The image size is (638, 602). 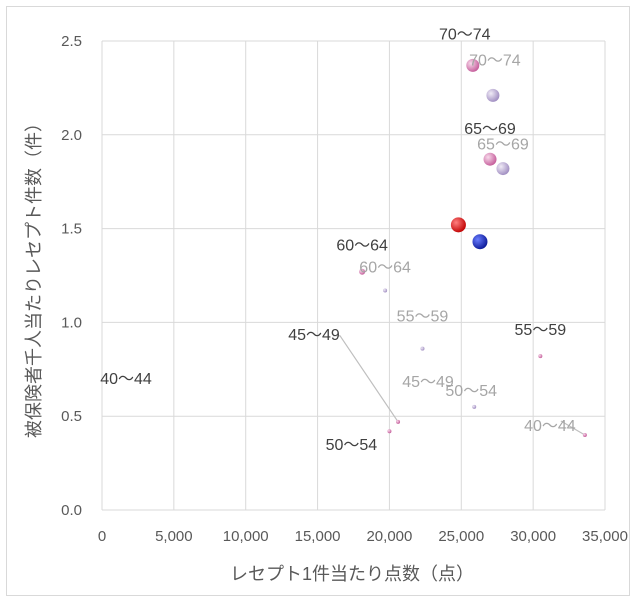 What do you see at coordinates (246, 536) in the screenshot?
I see `x-tick-label: 10,000` at bounding box center [246, 536].